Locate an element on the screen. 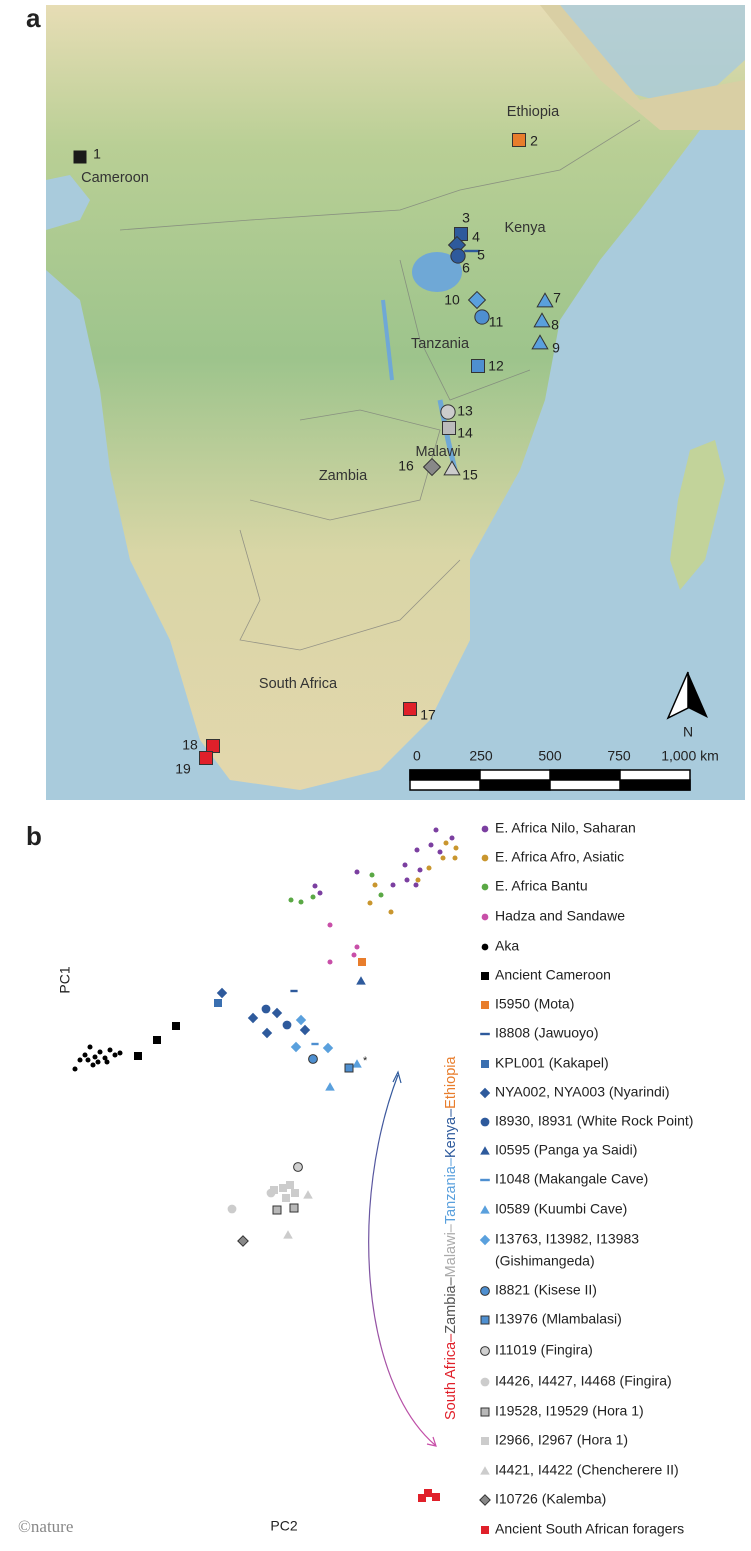  site-number: 1 is located at coordinates (97, 154).